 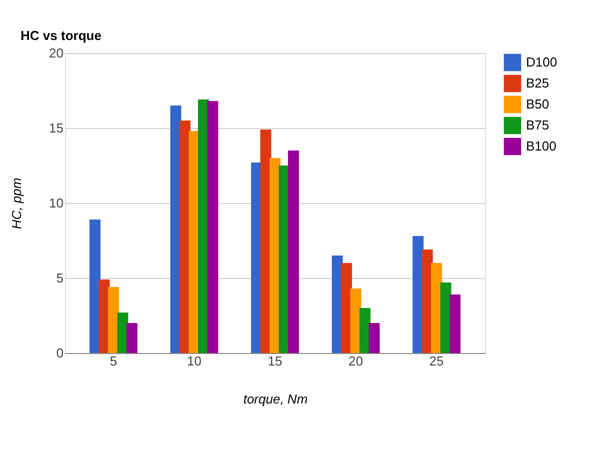 What do you see at coordinates (538, 125) in the screenshot?
I see `legend-label: B75` at bounding box center [538, 125].